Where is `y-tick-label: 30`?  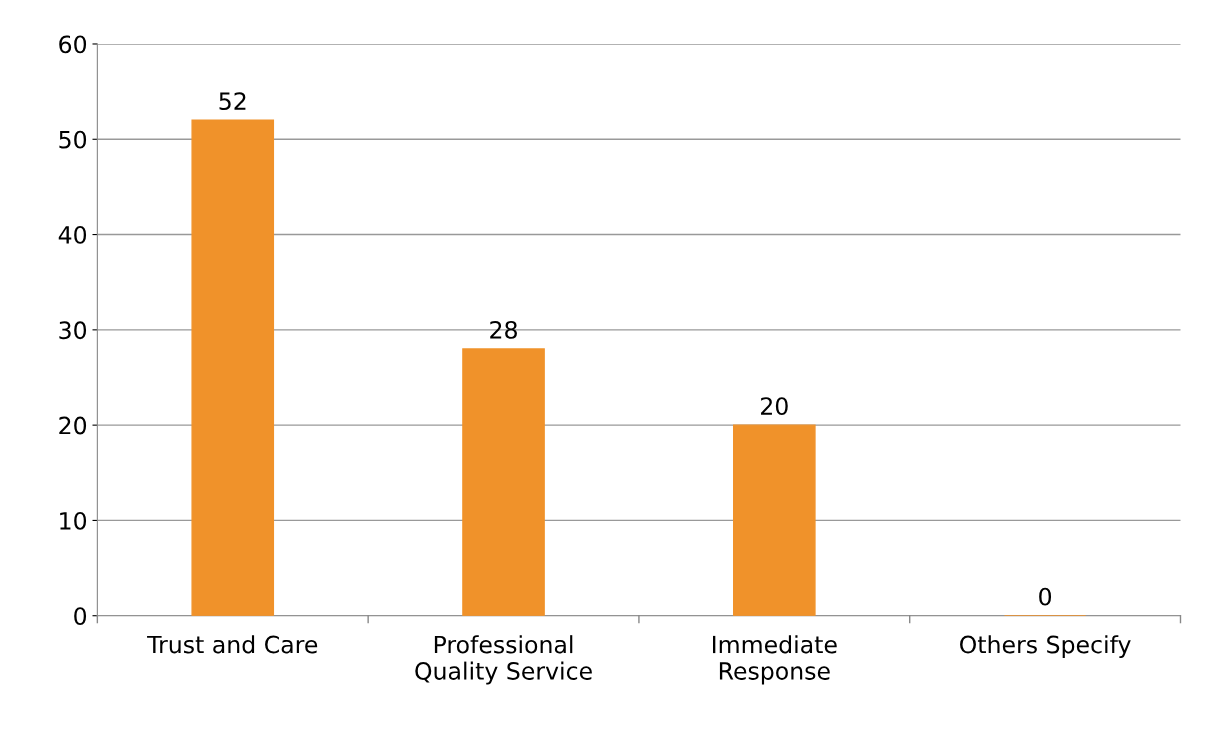 y-tick-label: 30 is located at coordinates (73, 330).